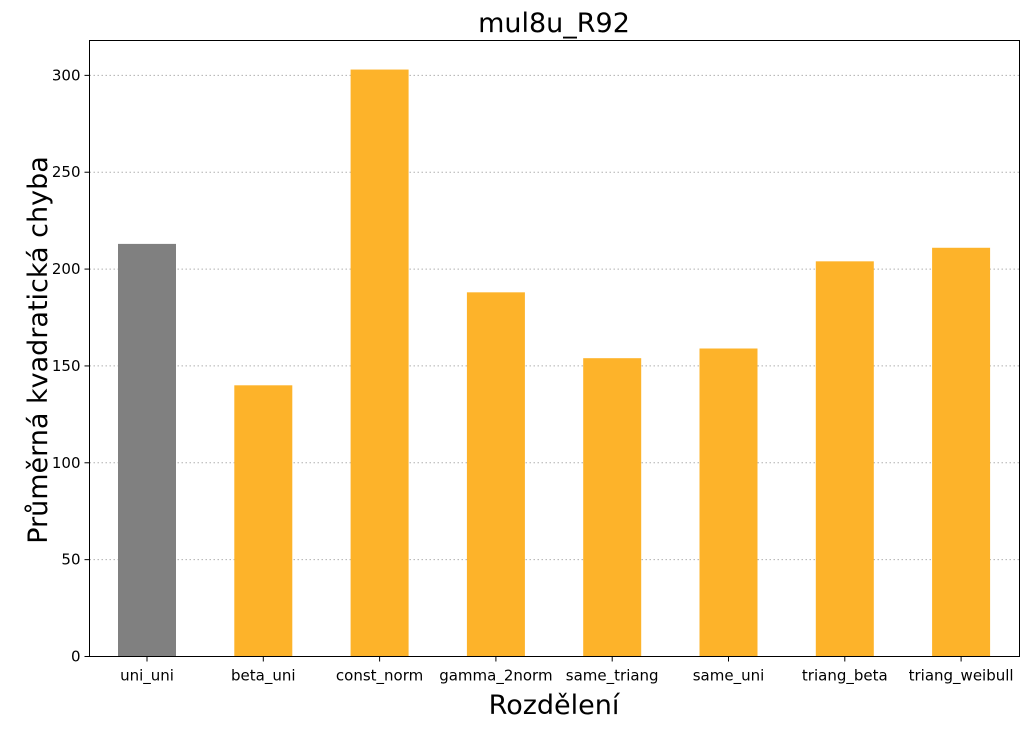 This screenshot has width=1029, height=729. What do you see at coordinates (66, 75) in the screenshot?
I see `y-tick-label: 300` at bounding box center [66, 75].